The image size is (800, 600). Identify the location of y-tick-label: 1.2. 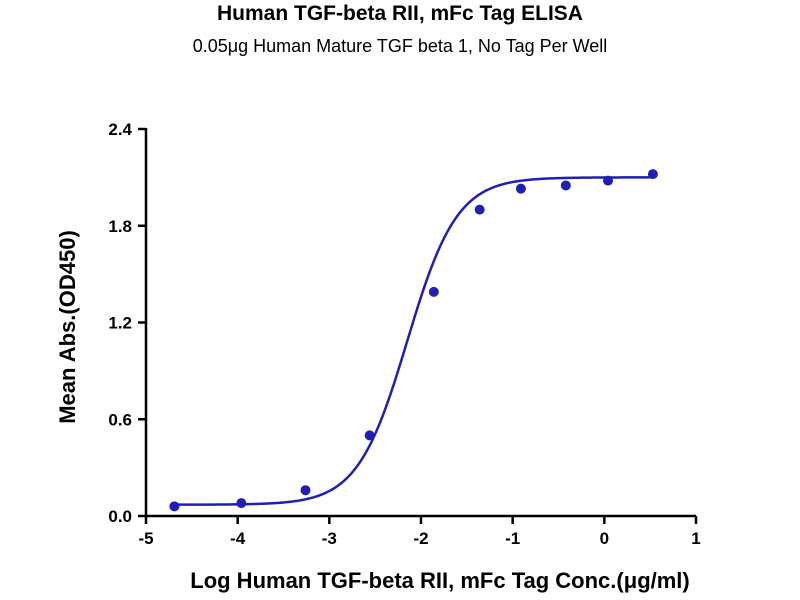
(120, 323).